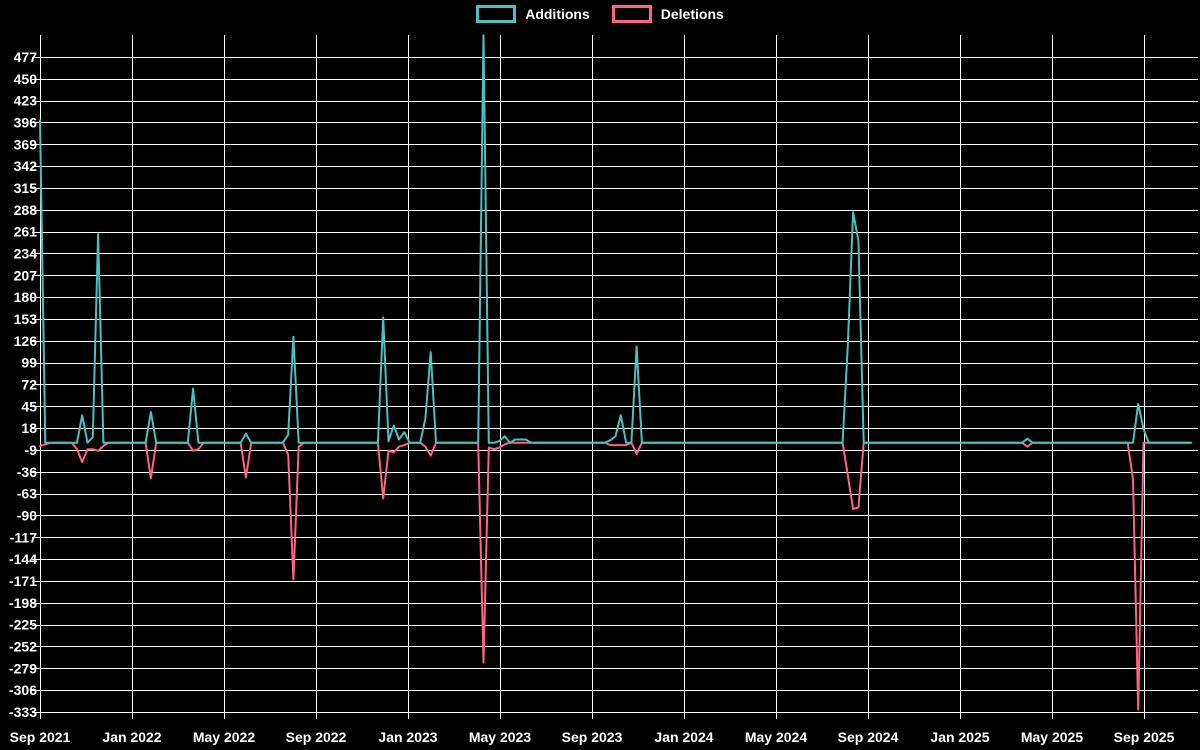  I want to click on x-axis-tick-label: Sep 2023, so click(592, 737).